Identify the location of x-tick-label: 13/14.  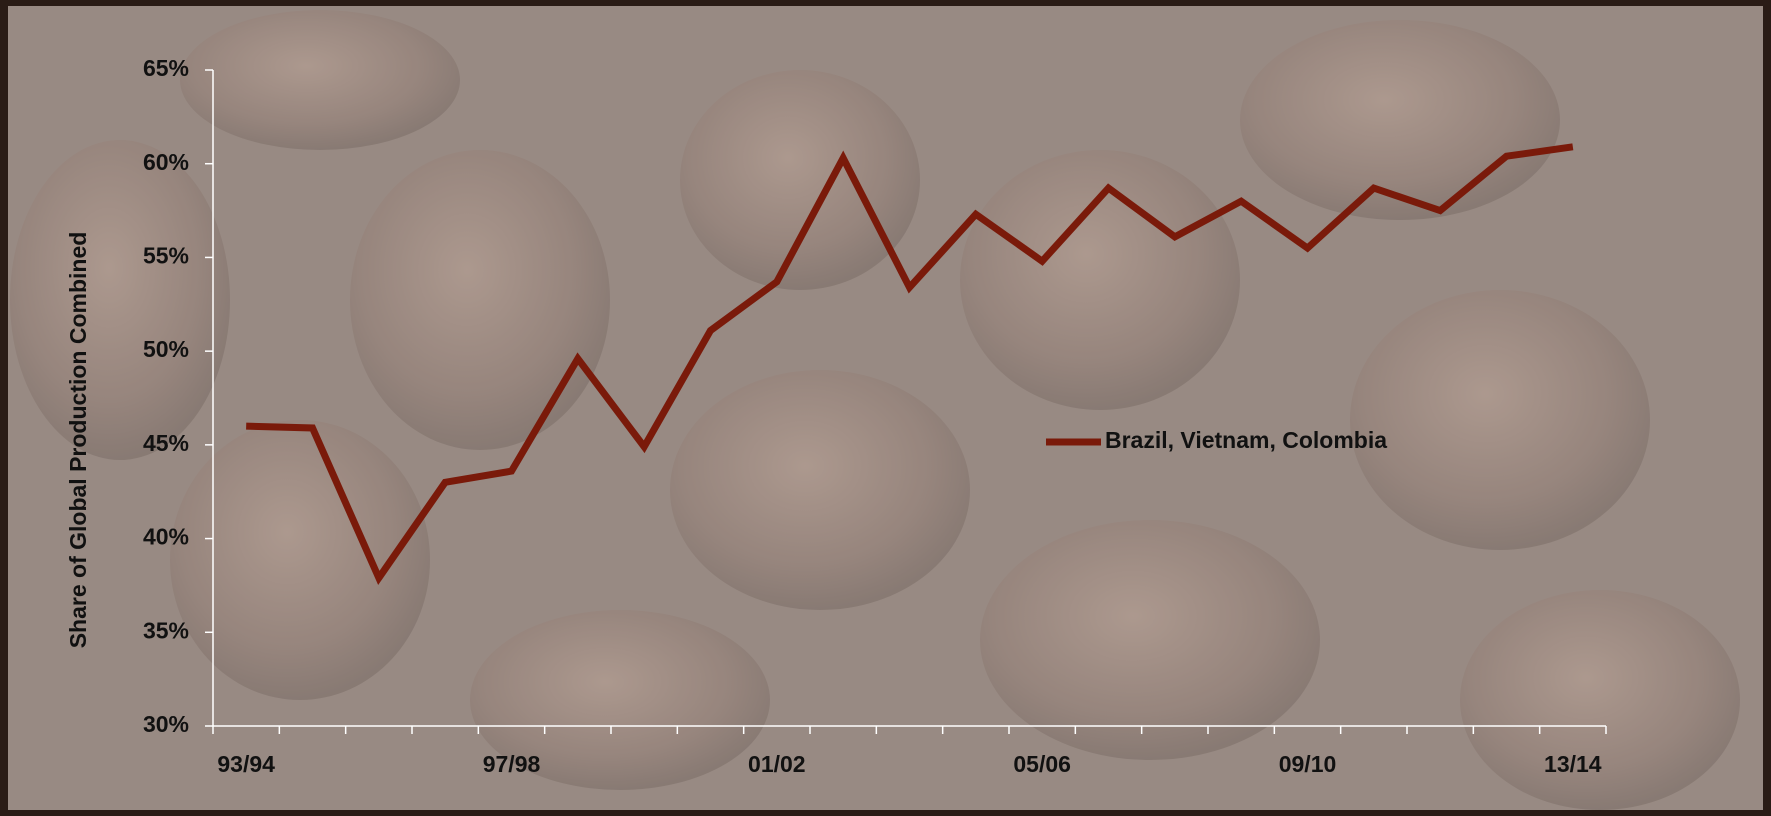
(1573, 764).